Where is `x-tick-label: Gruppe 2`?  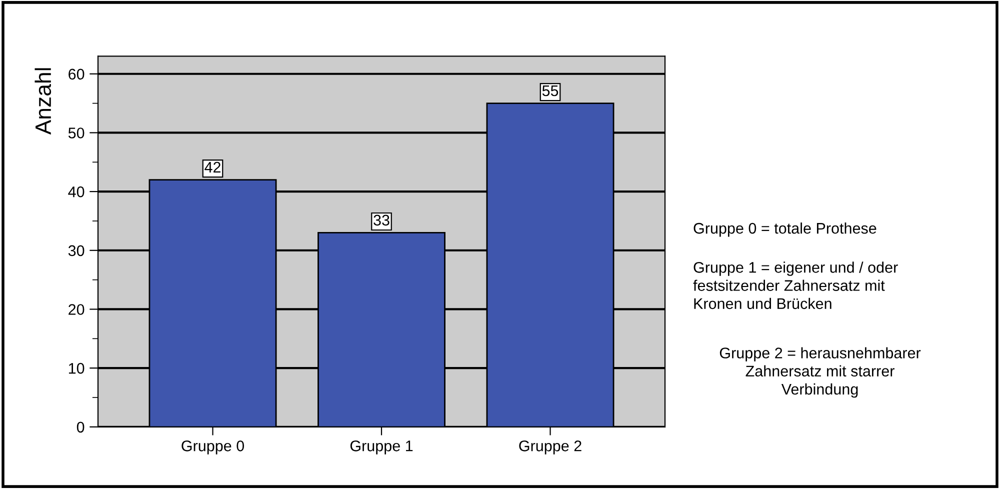 x-tick-label: Gruppe 2 is located at coordinates (550, 447).